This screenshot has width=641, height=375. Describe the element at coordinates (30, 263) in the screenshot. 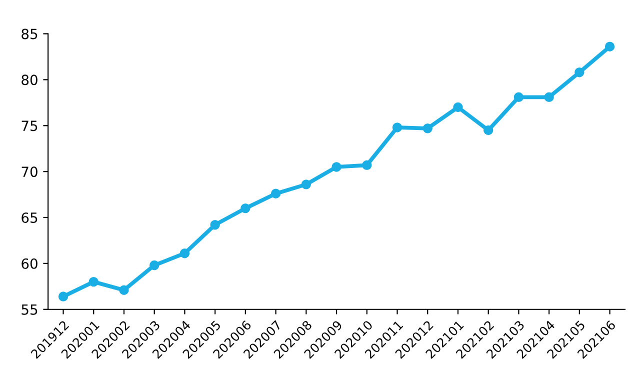

I see `y-tick-label: 60` at that location.